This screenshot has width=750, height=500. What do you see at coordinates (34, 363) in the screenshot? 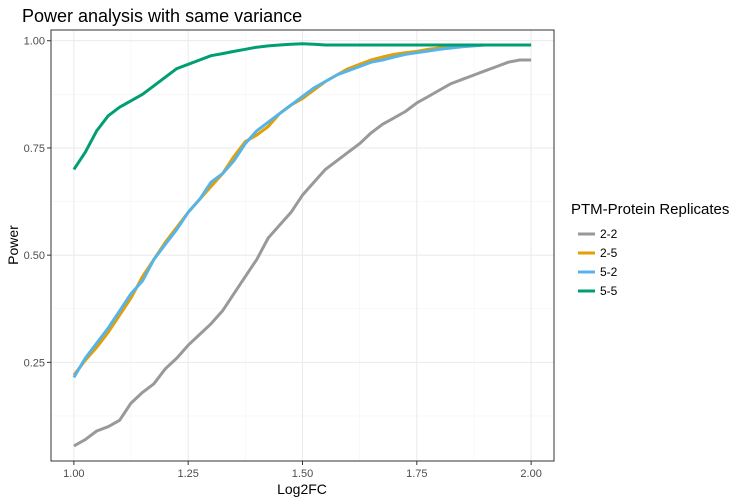
I see `y-tick-label: 0.25` at bounding box center [34, 363].